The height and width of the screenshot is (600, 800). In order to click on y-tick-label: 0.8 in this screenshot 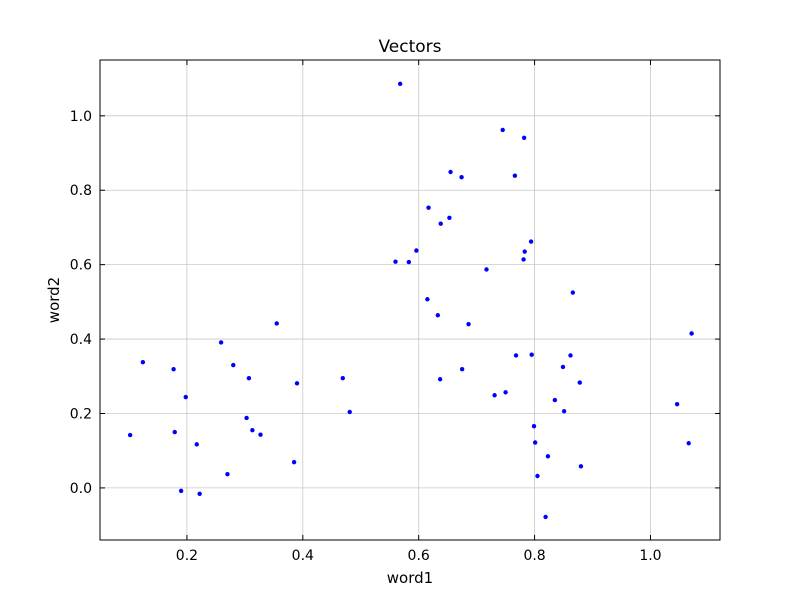, I will do `click(81, 191)`.